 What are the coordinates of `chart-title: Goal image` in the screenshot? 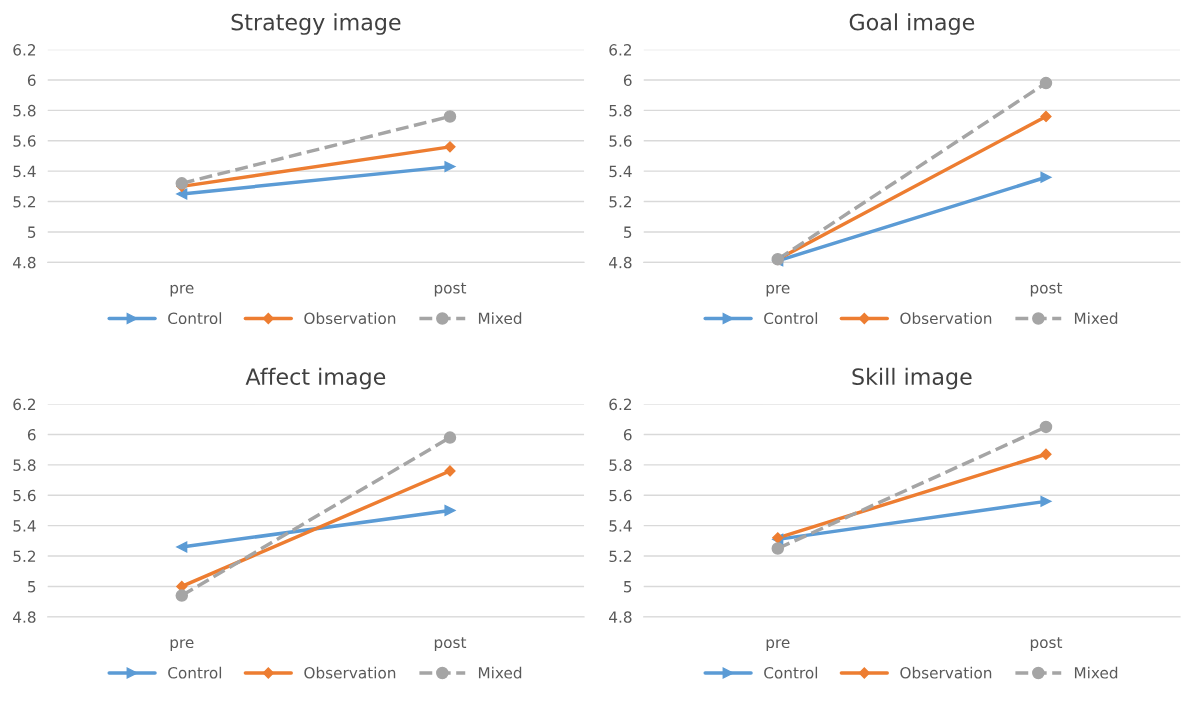 It's located at (912, 24).